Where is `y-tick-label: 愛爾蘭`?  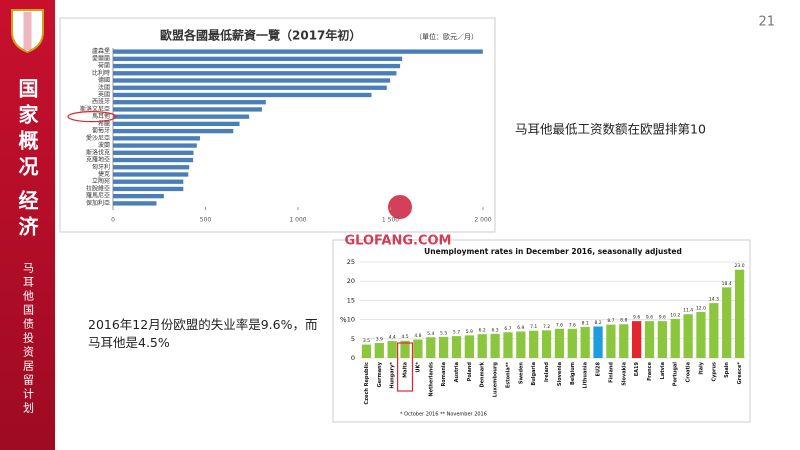 y-tick-label: 愛爾蘭 is located at coordinates (101, 58).